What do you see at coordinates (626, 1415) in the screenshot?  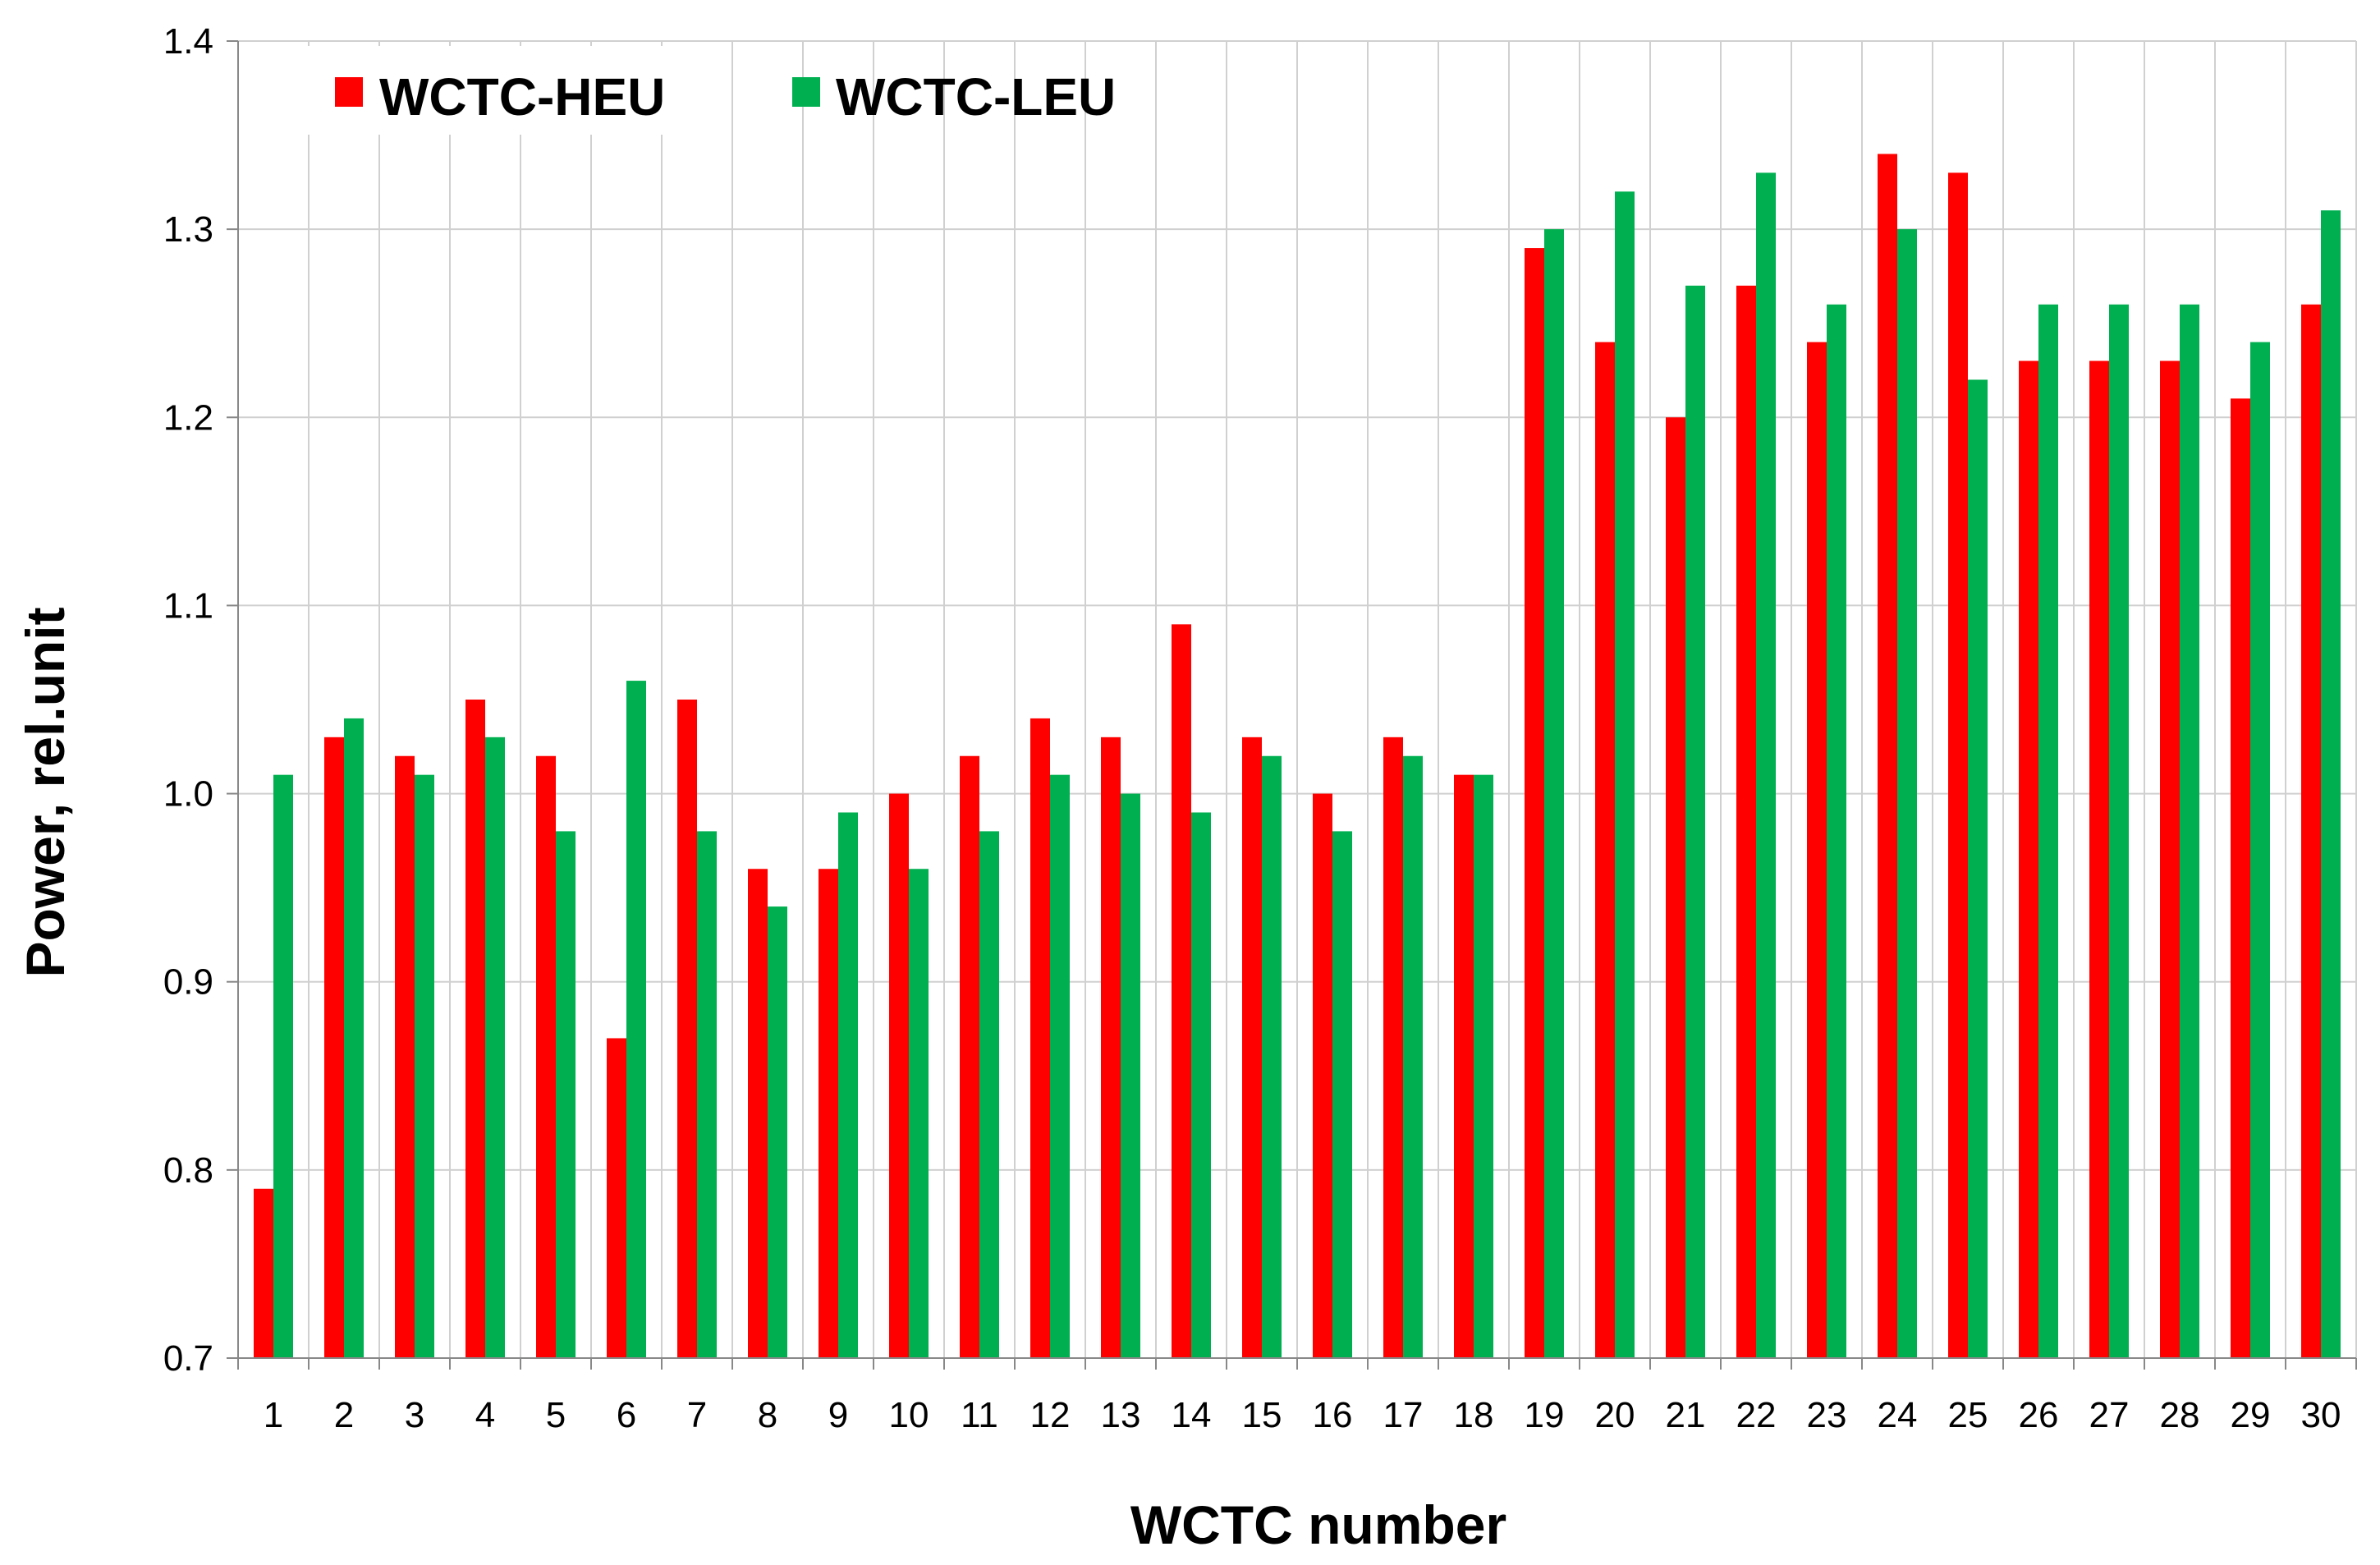 I see `x-tick-label: 6` at bounding box center [626, 1415].